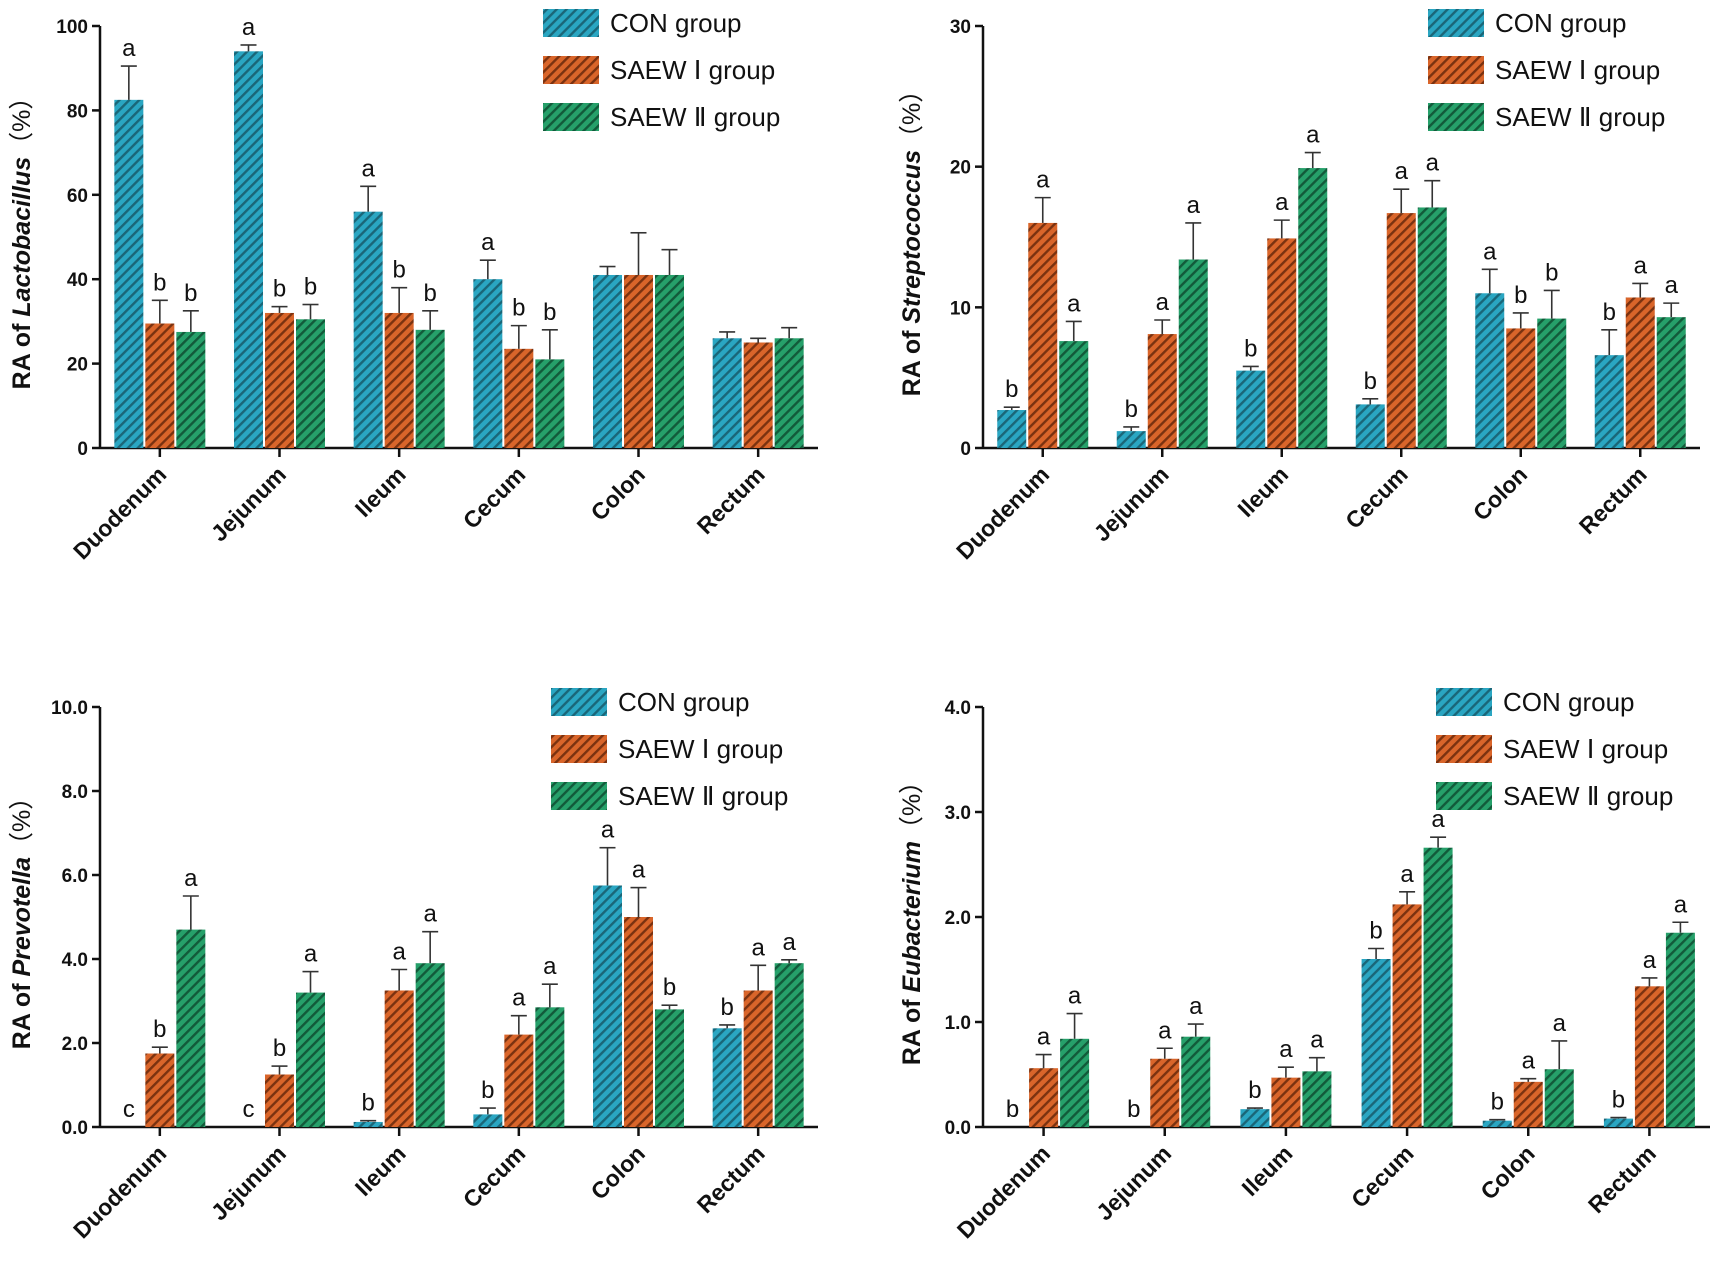 This screenshot has height=1274, width=1713. Describe the element at coordinates (960, 27) in the screenshot. I see `y-tick-label: 30` at that location.